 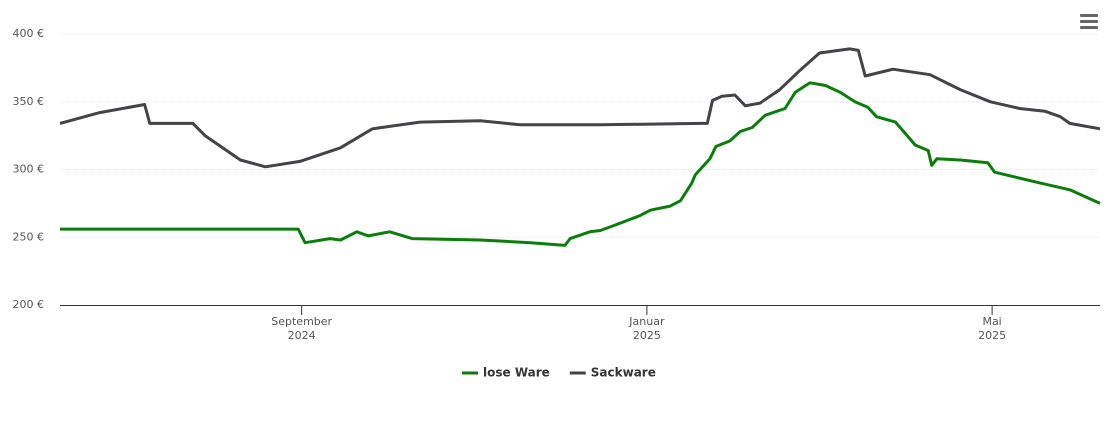 What do you see at coordinates (559, 373) in the screenshot?
I see `legend: lose Ware Sackware` at bounding box center [559, 373].